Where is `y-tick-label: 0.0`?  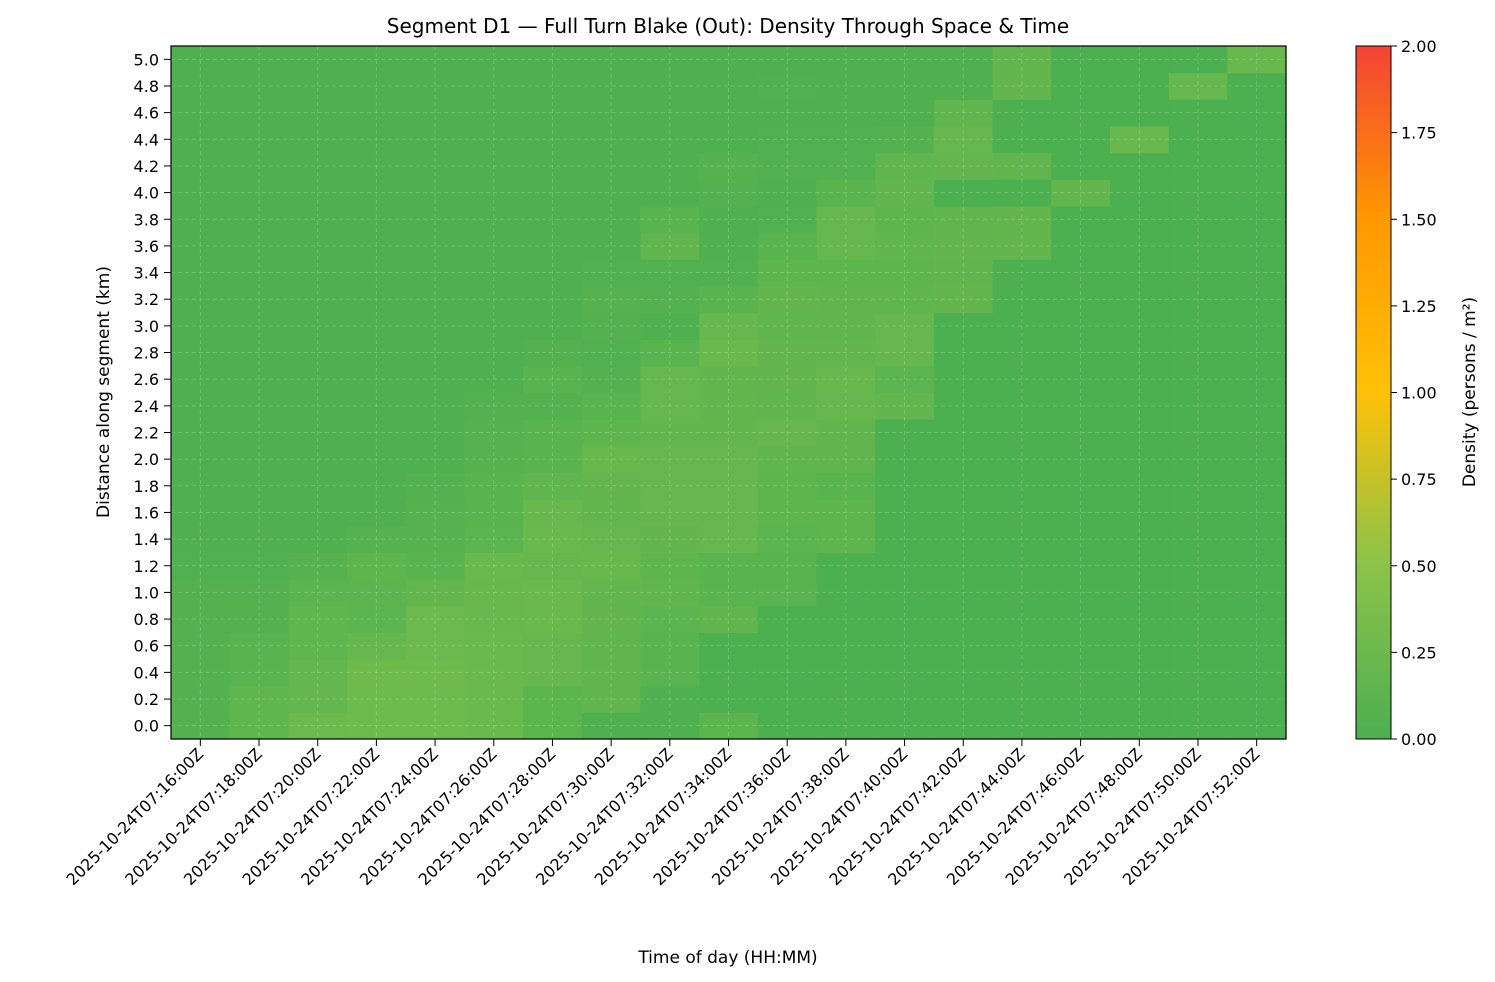 y-tick-label: 0.0 is located at coordinates (146, 726).